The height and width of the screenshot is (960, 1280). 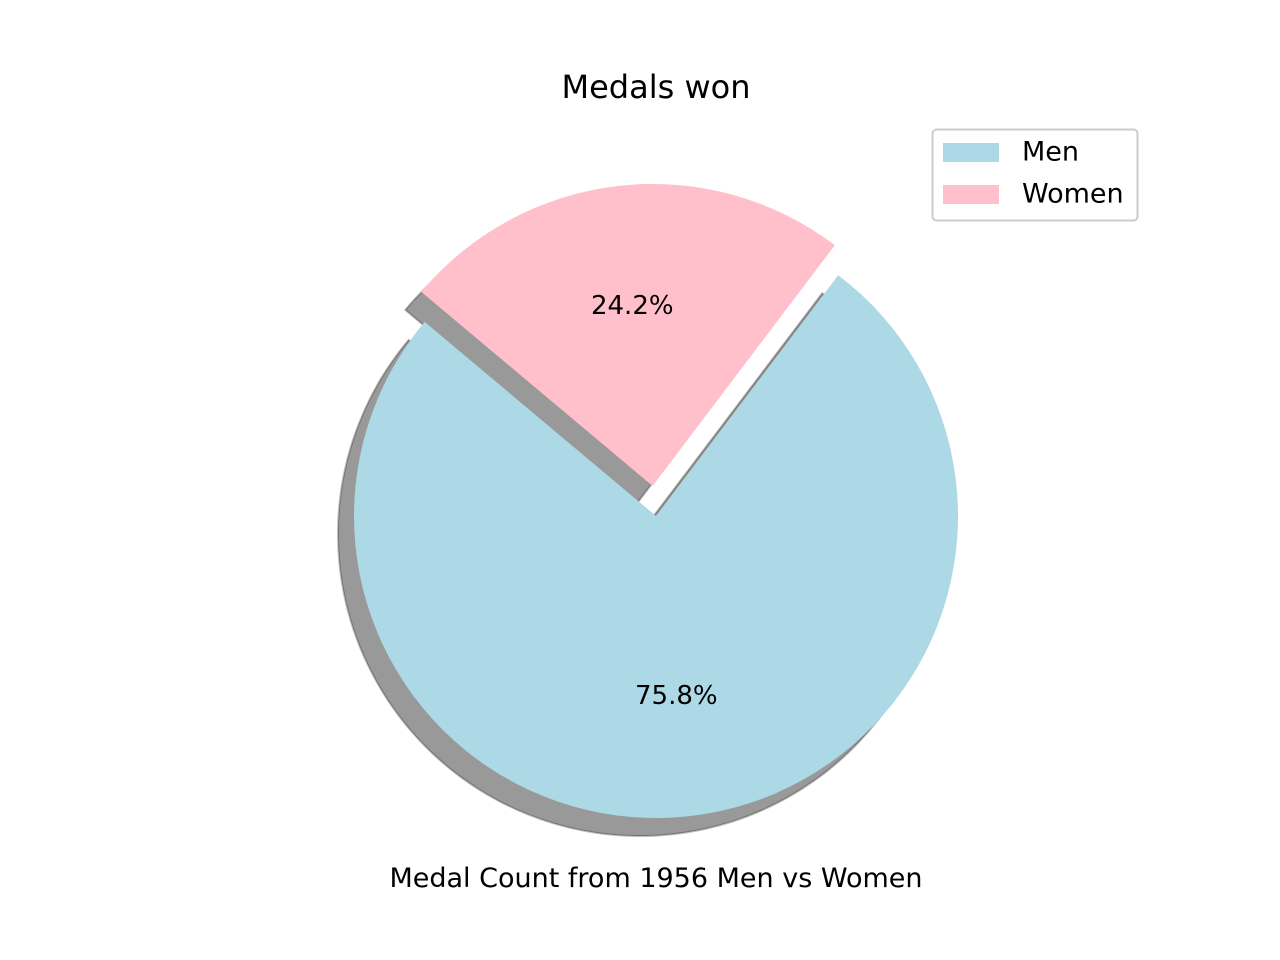 What do you see at coordinates (1073, 194) in the screenshot?
I see `legend-label-women: Women` at bounding box center [1073, 194].